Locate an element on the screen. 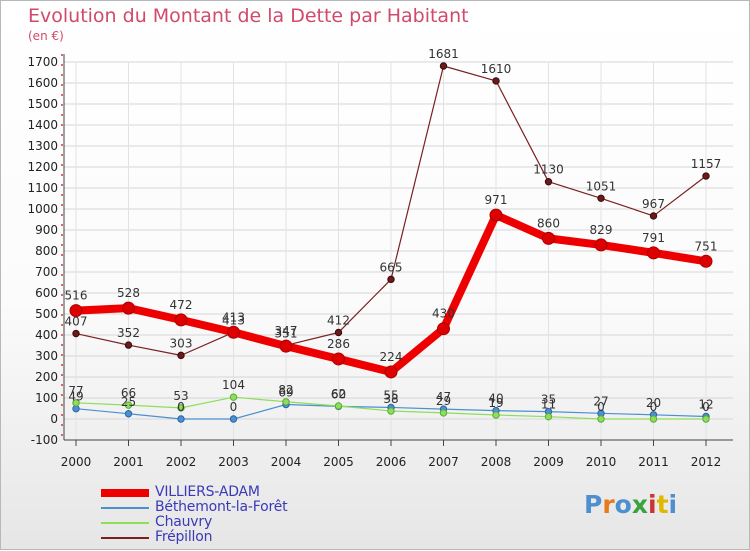 This screenshot has height=551, width=750. data-label-villiers-adam: 347 is located at coordinates (286, 331).